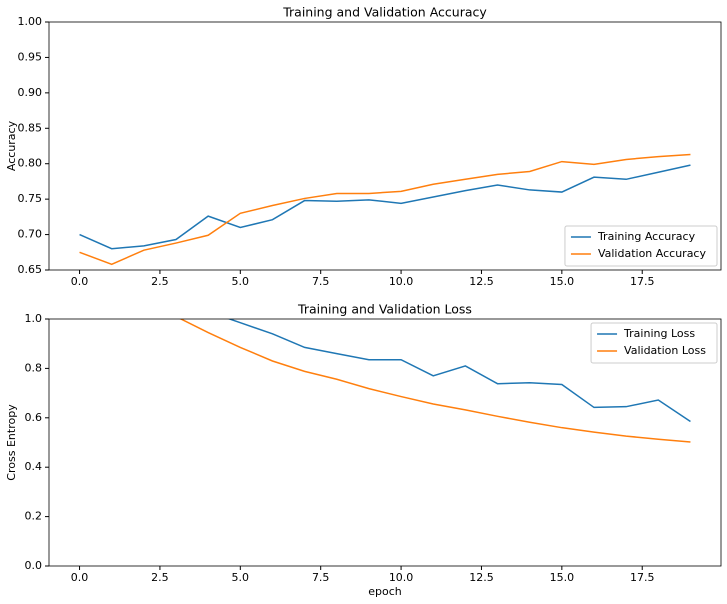 The height and width of the screenshot is (604, 727). I want to click on y-tick-label: 0.8, so click(34, 367).